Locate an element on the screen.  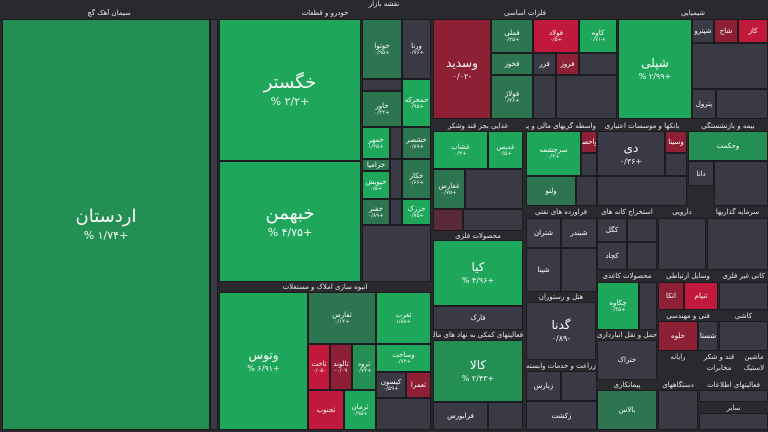
stock-tile: شپترو is located at coordinates (703, 31).